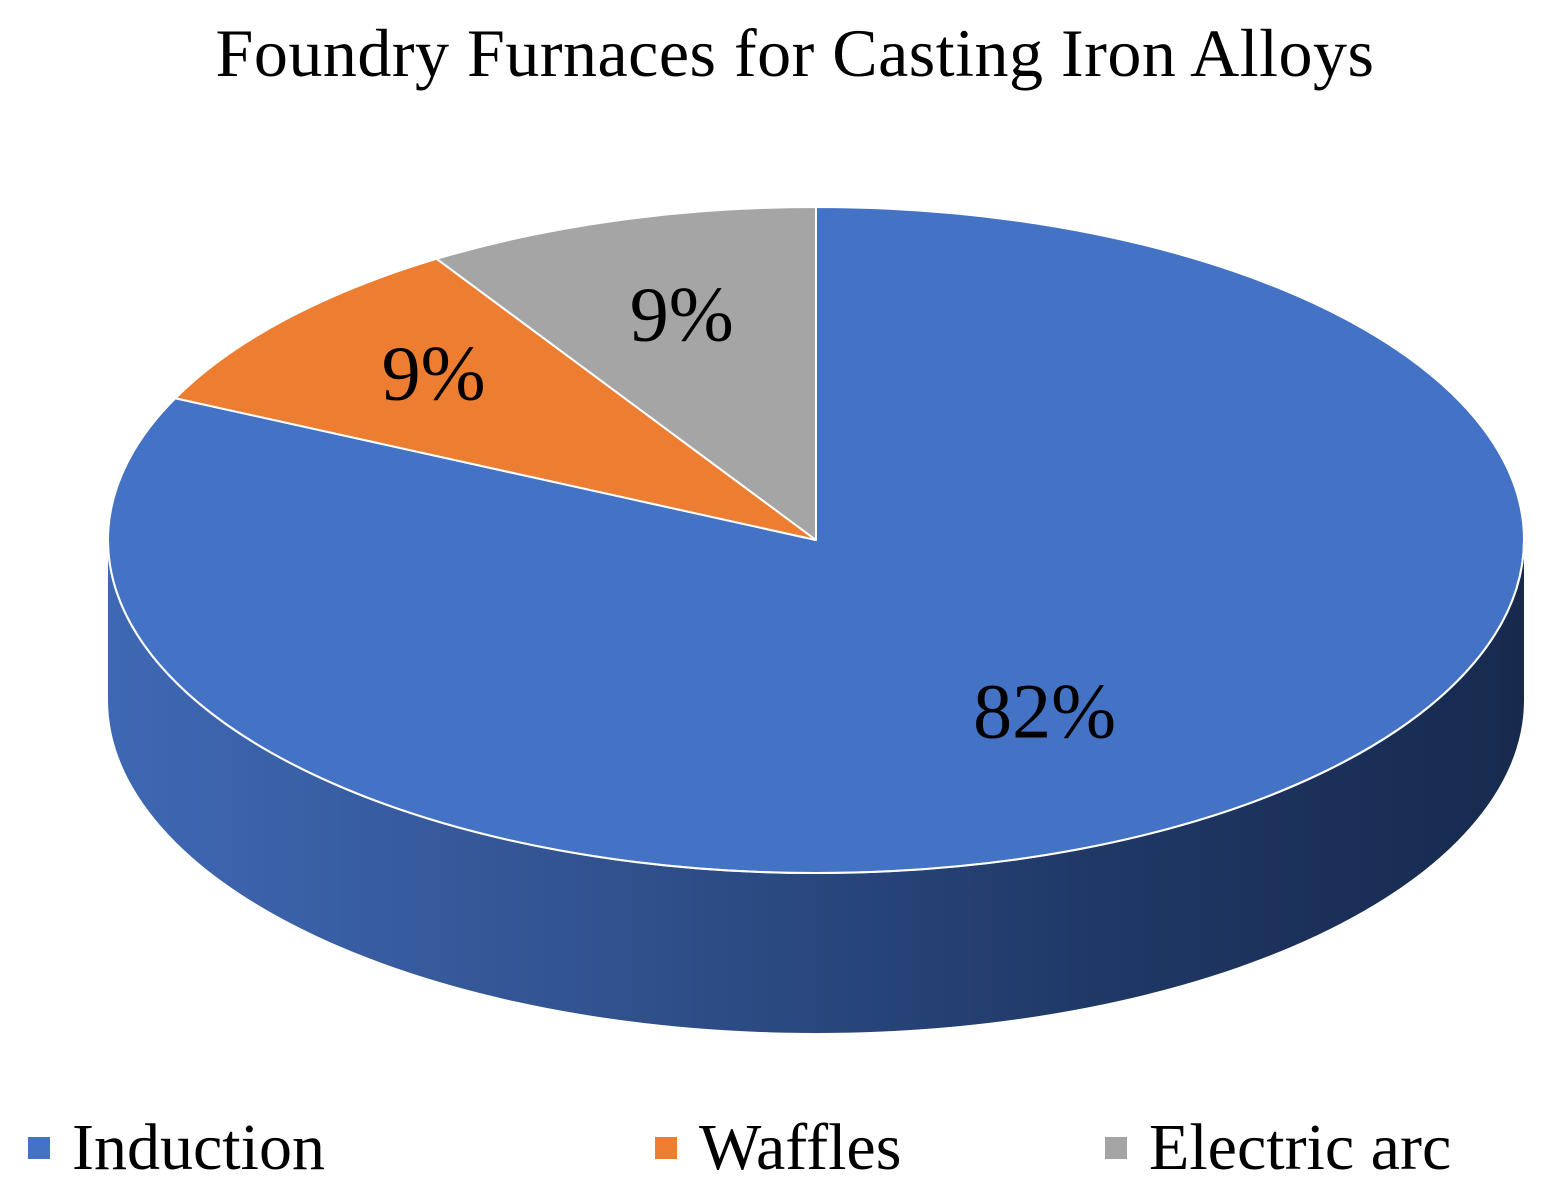  I want to click on data-label-induction: 82%, so click(1044, 711).